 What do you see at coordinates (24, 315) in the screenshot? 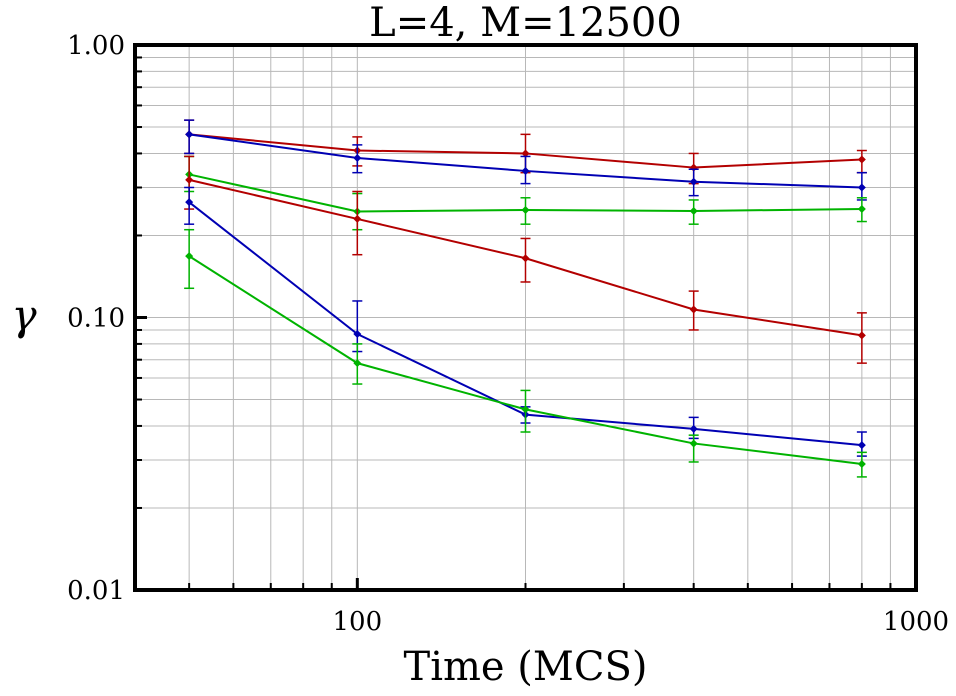
I see `y-axis-label: γ` at bounding box center [24, 315].